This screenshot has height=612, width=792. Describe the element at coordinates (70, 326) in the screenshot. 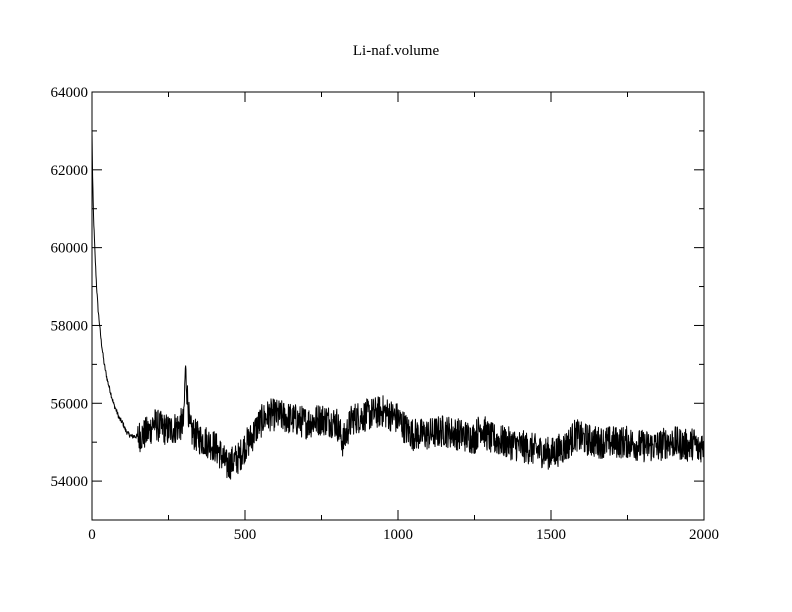

I see `y-tick-label: 58000` at that location.